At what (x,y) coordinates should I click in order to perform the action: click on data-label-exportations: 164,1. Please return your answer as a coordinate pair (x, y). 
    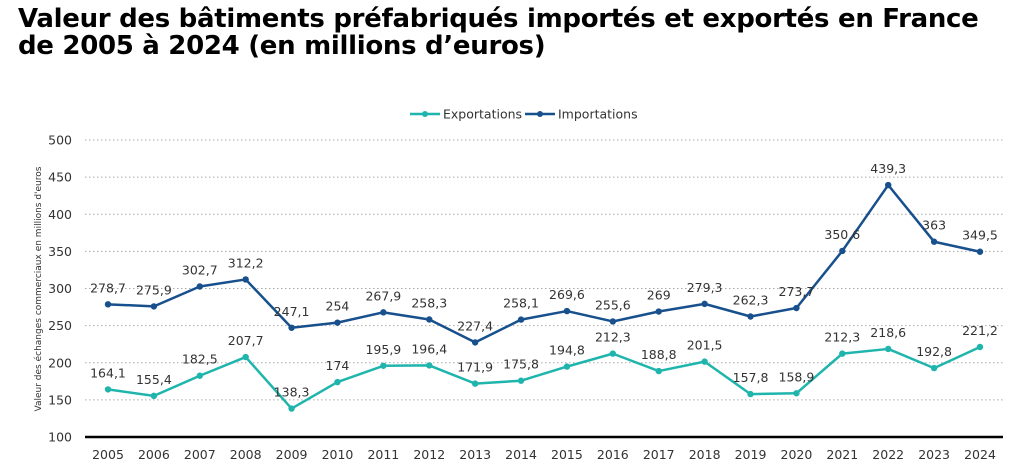
    Looking at the image, I should click on (108, 372).